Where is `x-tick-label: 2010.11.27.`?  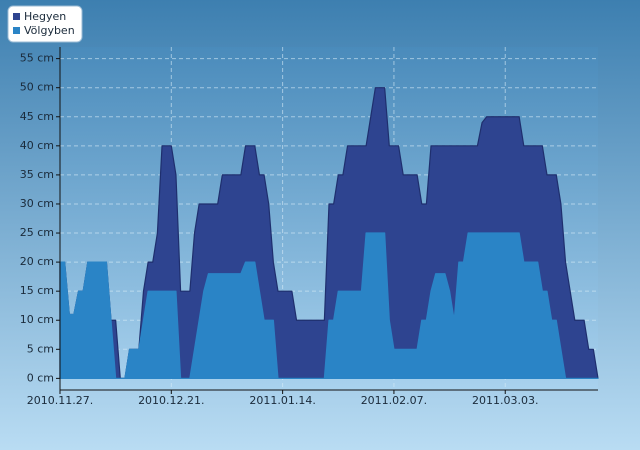
x-tick-label: 2010.11.27. is located at coordinates (60, 400).